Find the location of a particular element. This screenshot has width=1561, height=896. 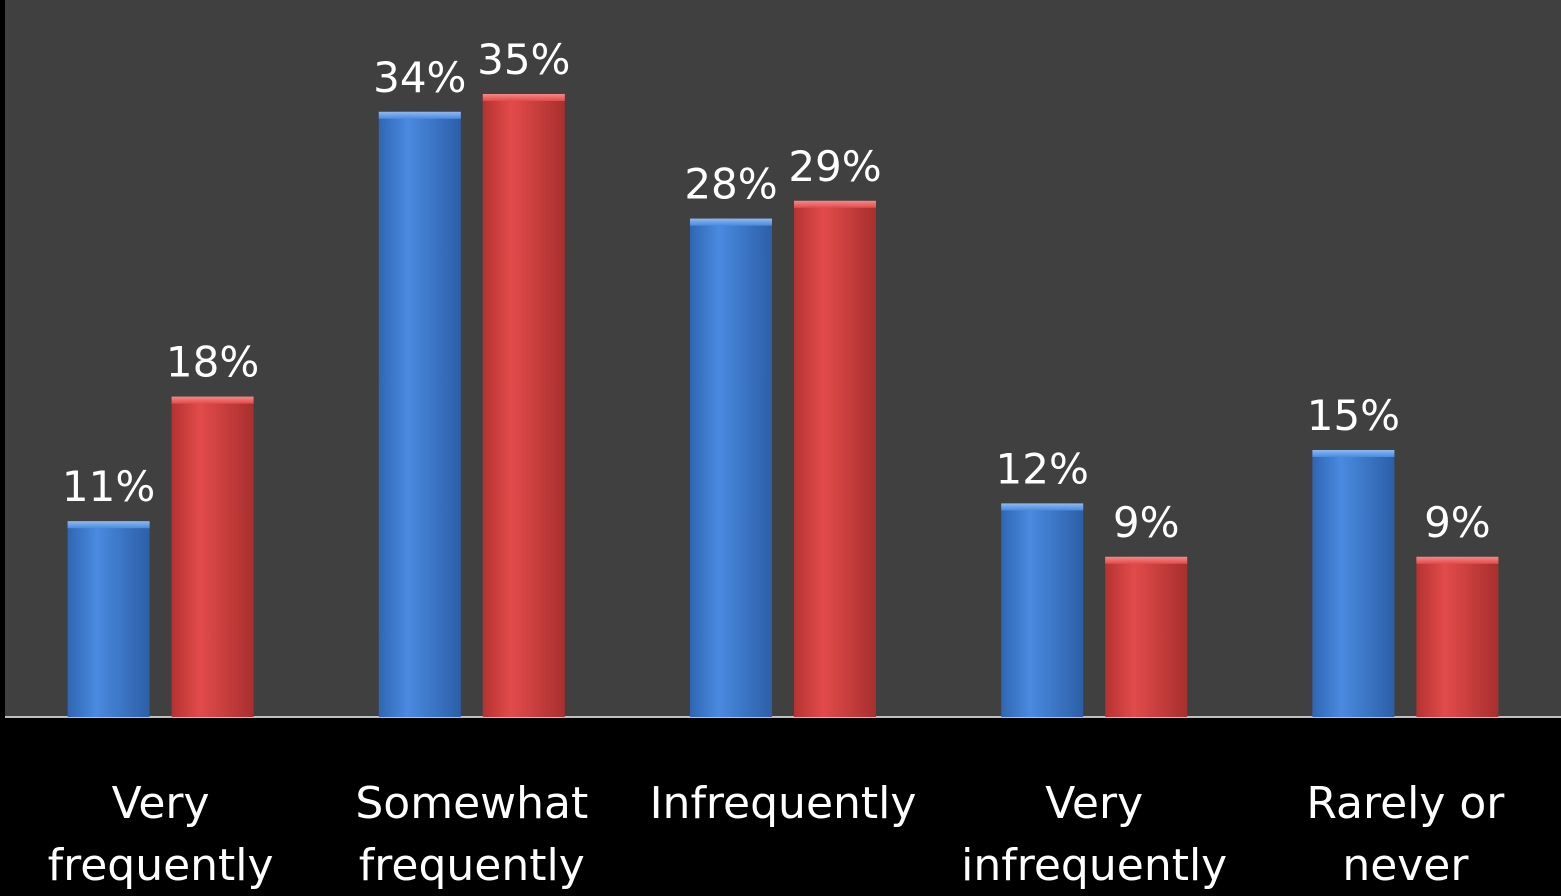

data-label-series-2-cat-4: 9% is located at coordinates (1146, 522).